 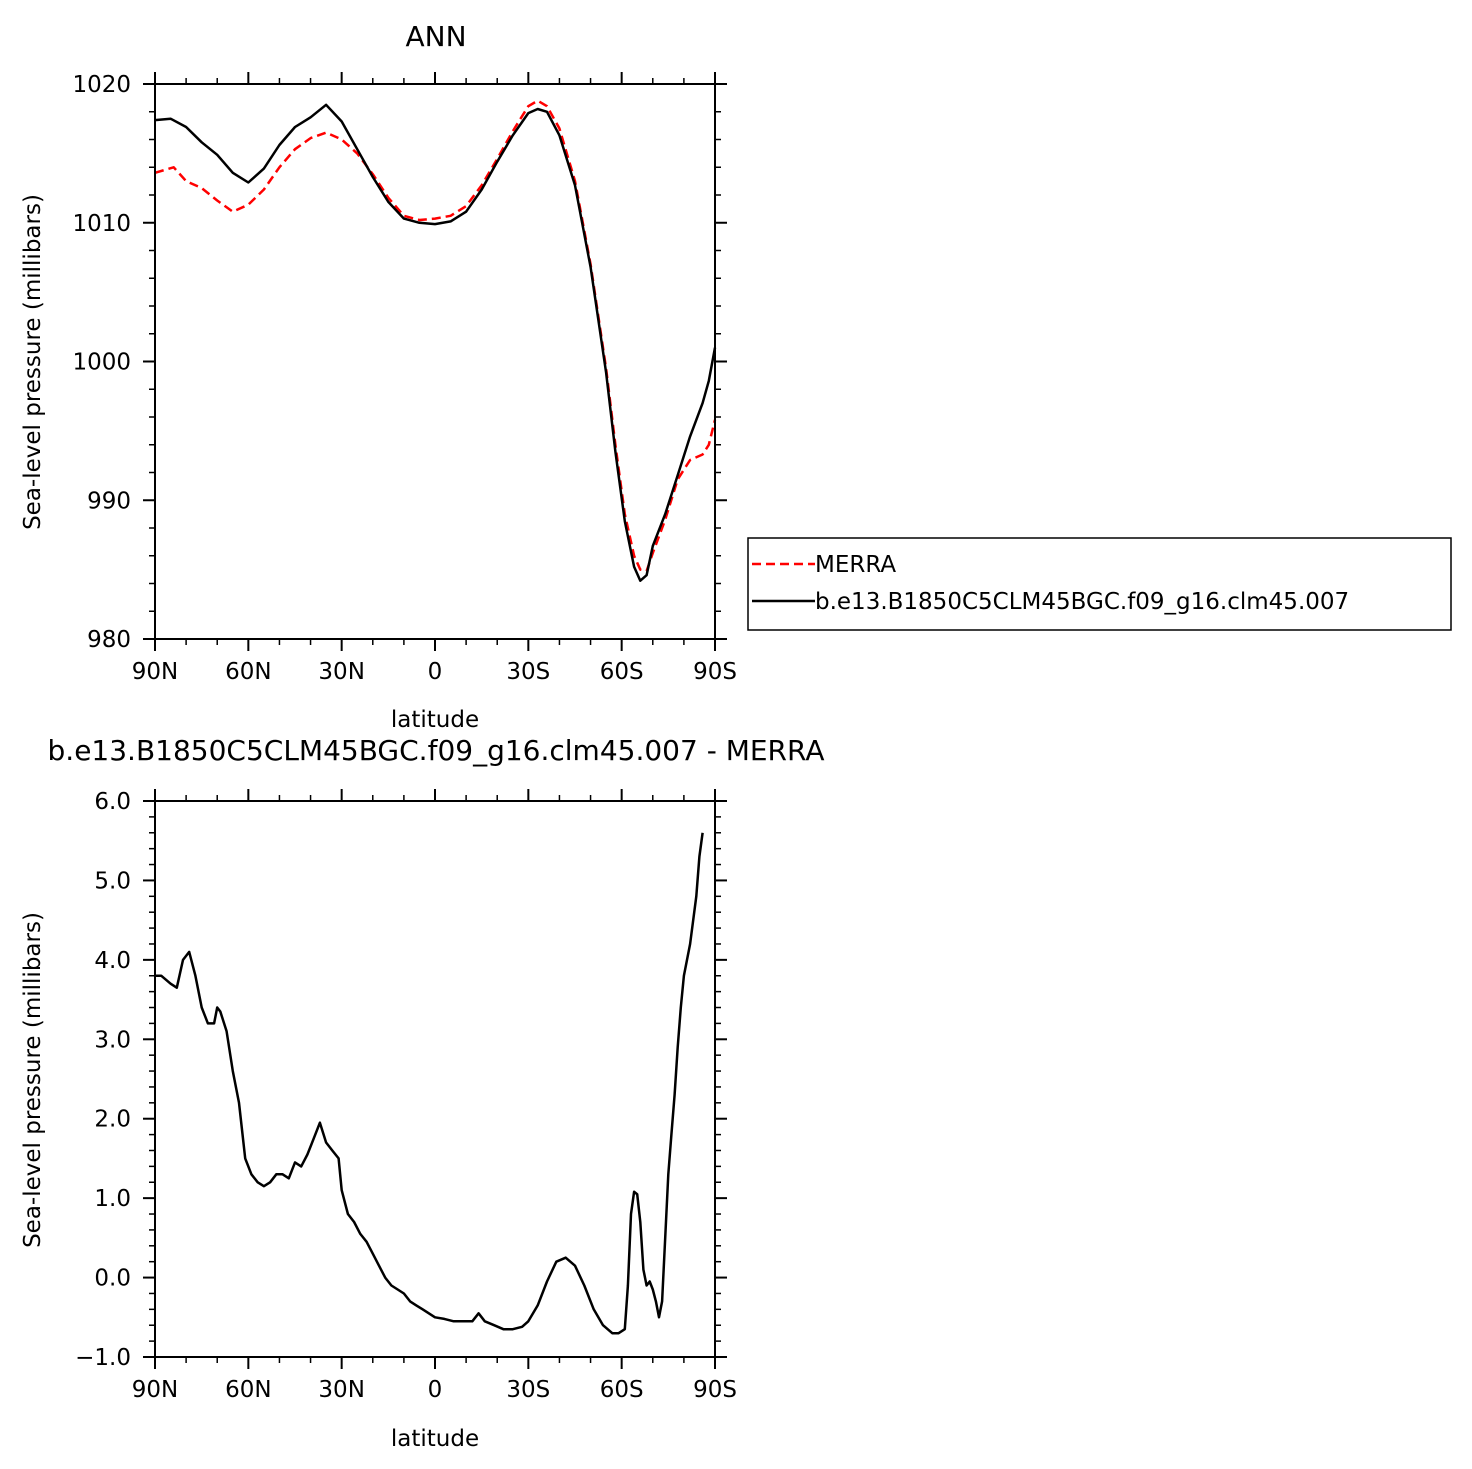 What do you see at coordinates (715, 672) in the screenshot?
I see `top-x-tick-label: 90S` at bounding box center [715, 672].